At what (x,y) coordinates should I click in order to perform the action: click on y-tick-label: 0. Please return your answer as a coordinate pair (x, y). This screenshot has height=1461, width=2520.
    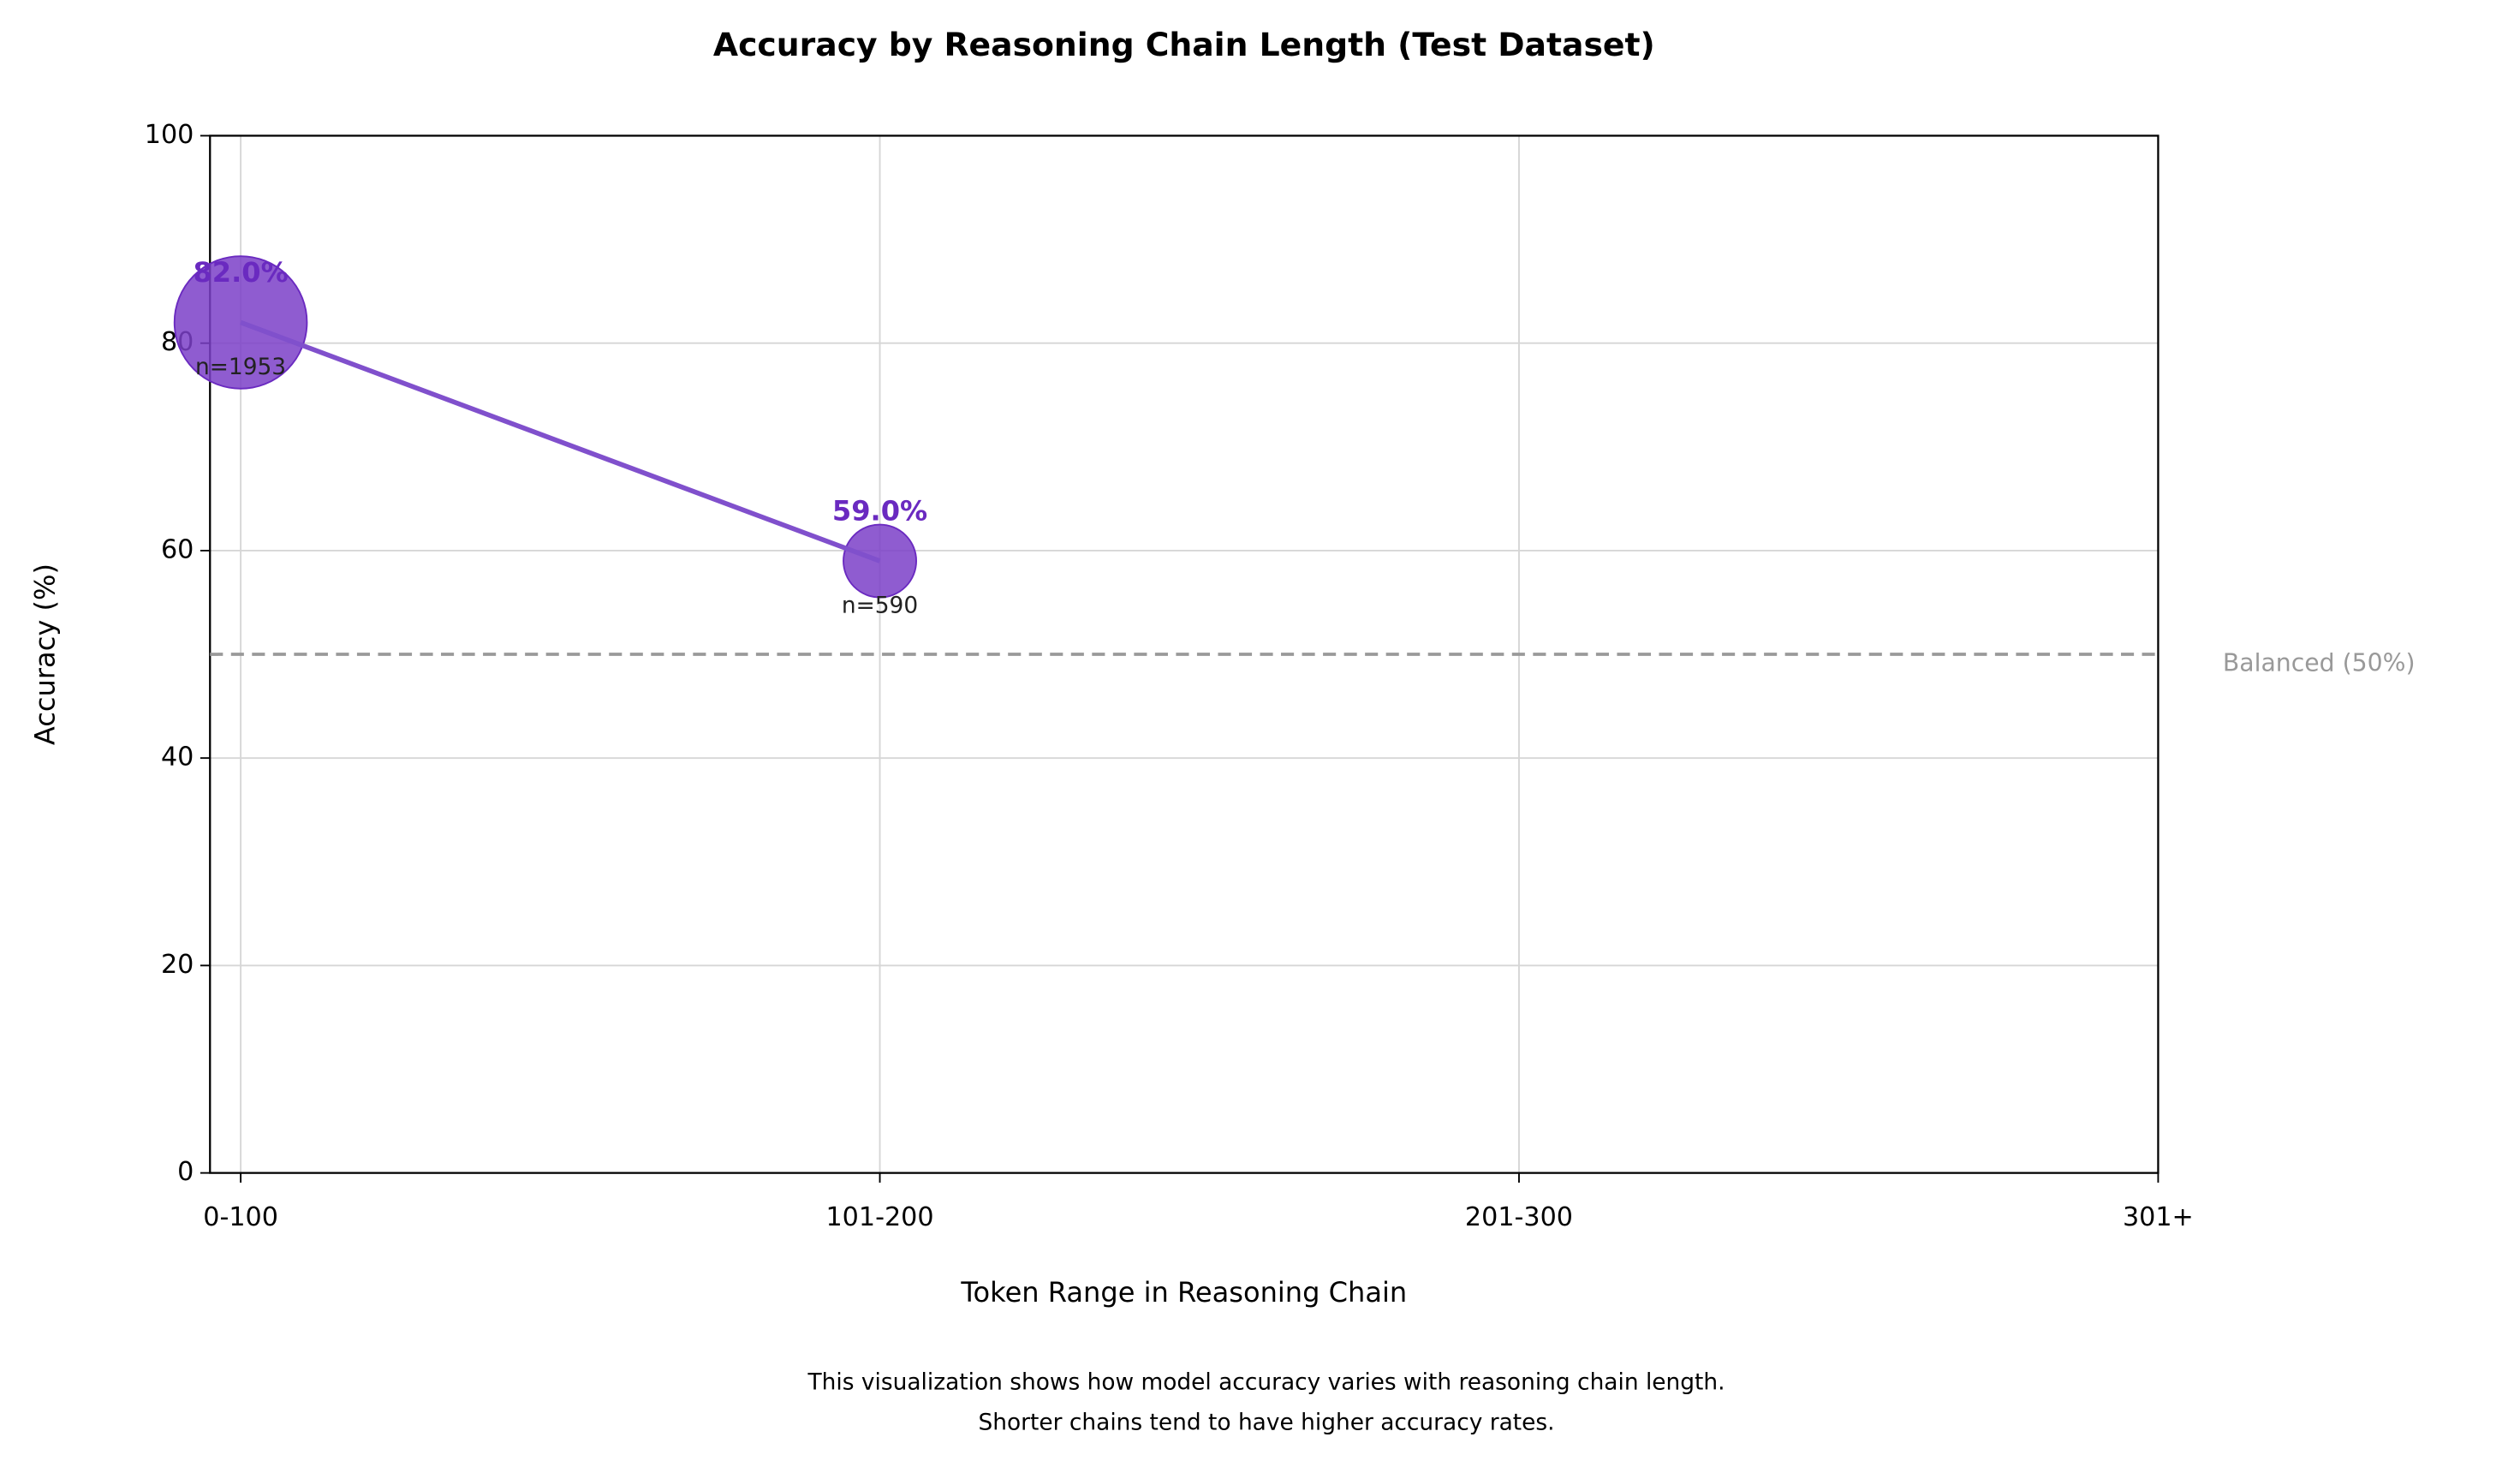
    Looking at the image, I should click on (186, 1172).